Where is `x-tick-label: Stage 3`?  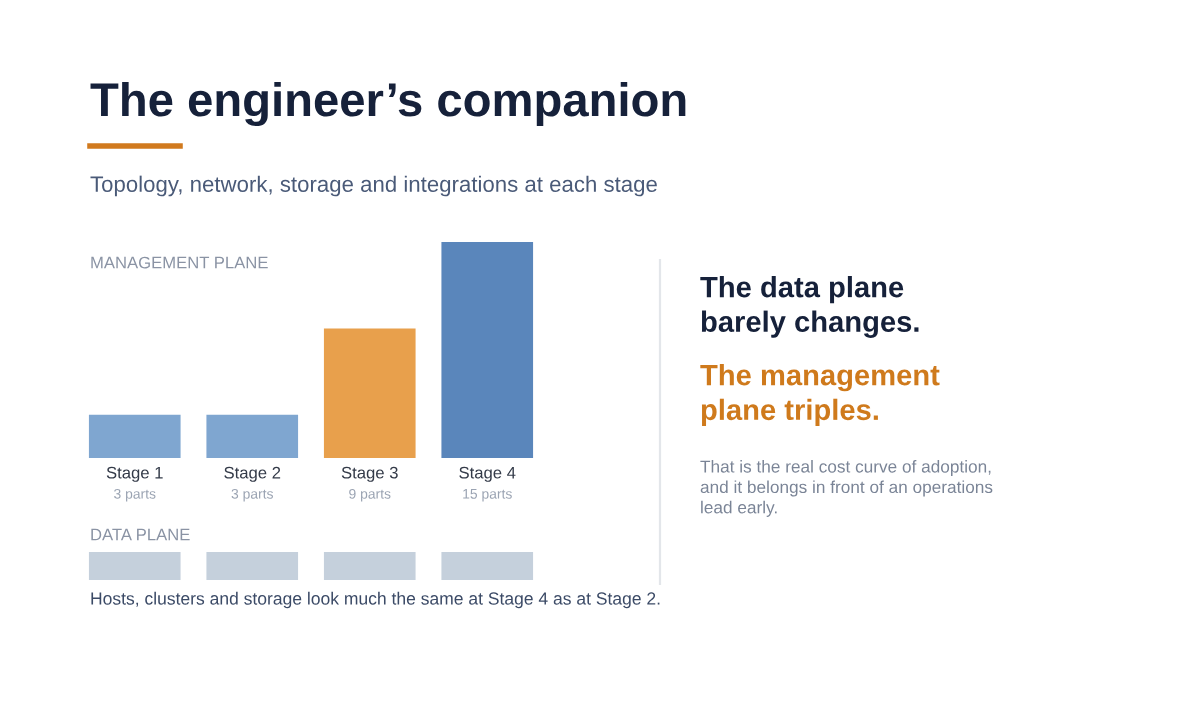 x-tick-label: Stage 3 is located at coordinates (369, 474).